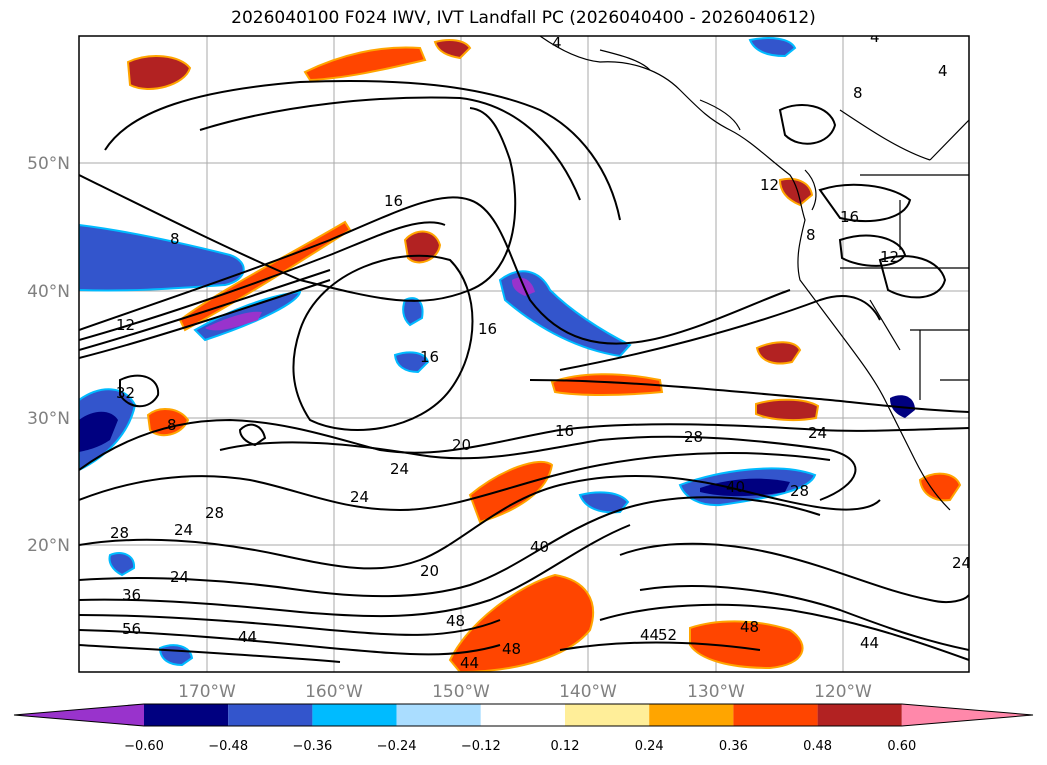 The width and height of the screenshot is (1047, 765). What do you see at coordinates (525, 692) in the screenshot?
I see `longitude-labels: 170°W 160°W 150°W 140°W 130°W 120°W` at bounding box center [525, 692].